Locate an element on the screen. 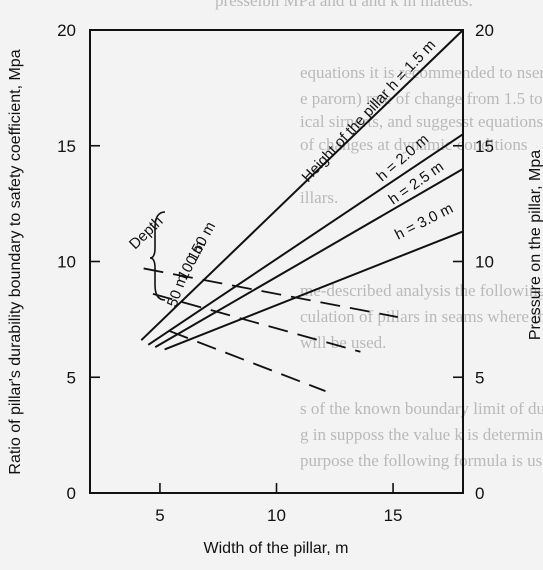 Image resolution: width=543 pixels, height=570 pixels. y-tick-label-left: 15 is located at coordinates (66, 146).